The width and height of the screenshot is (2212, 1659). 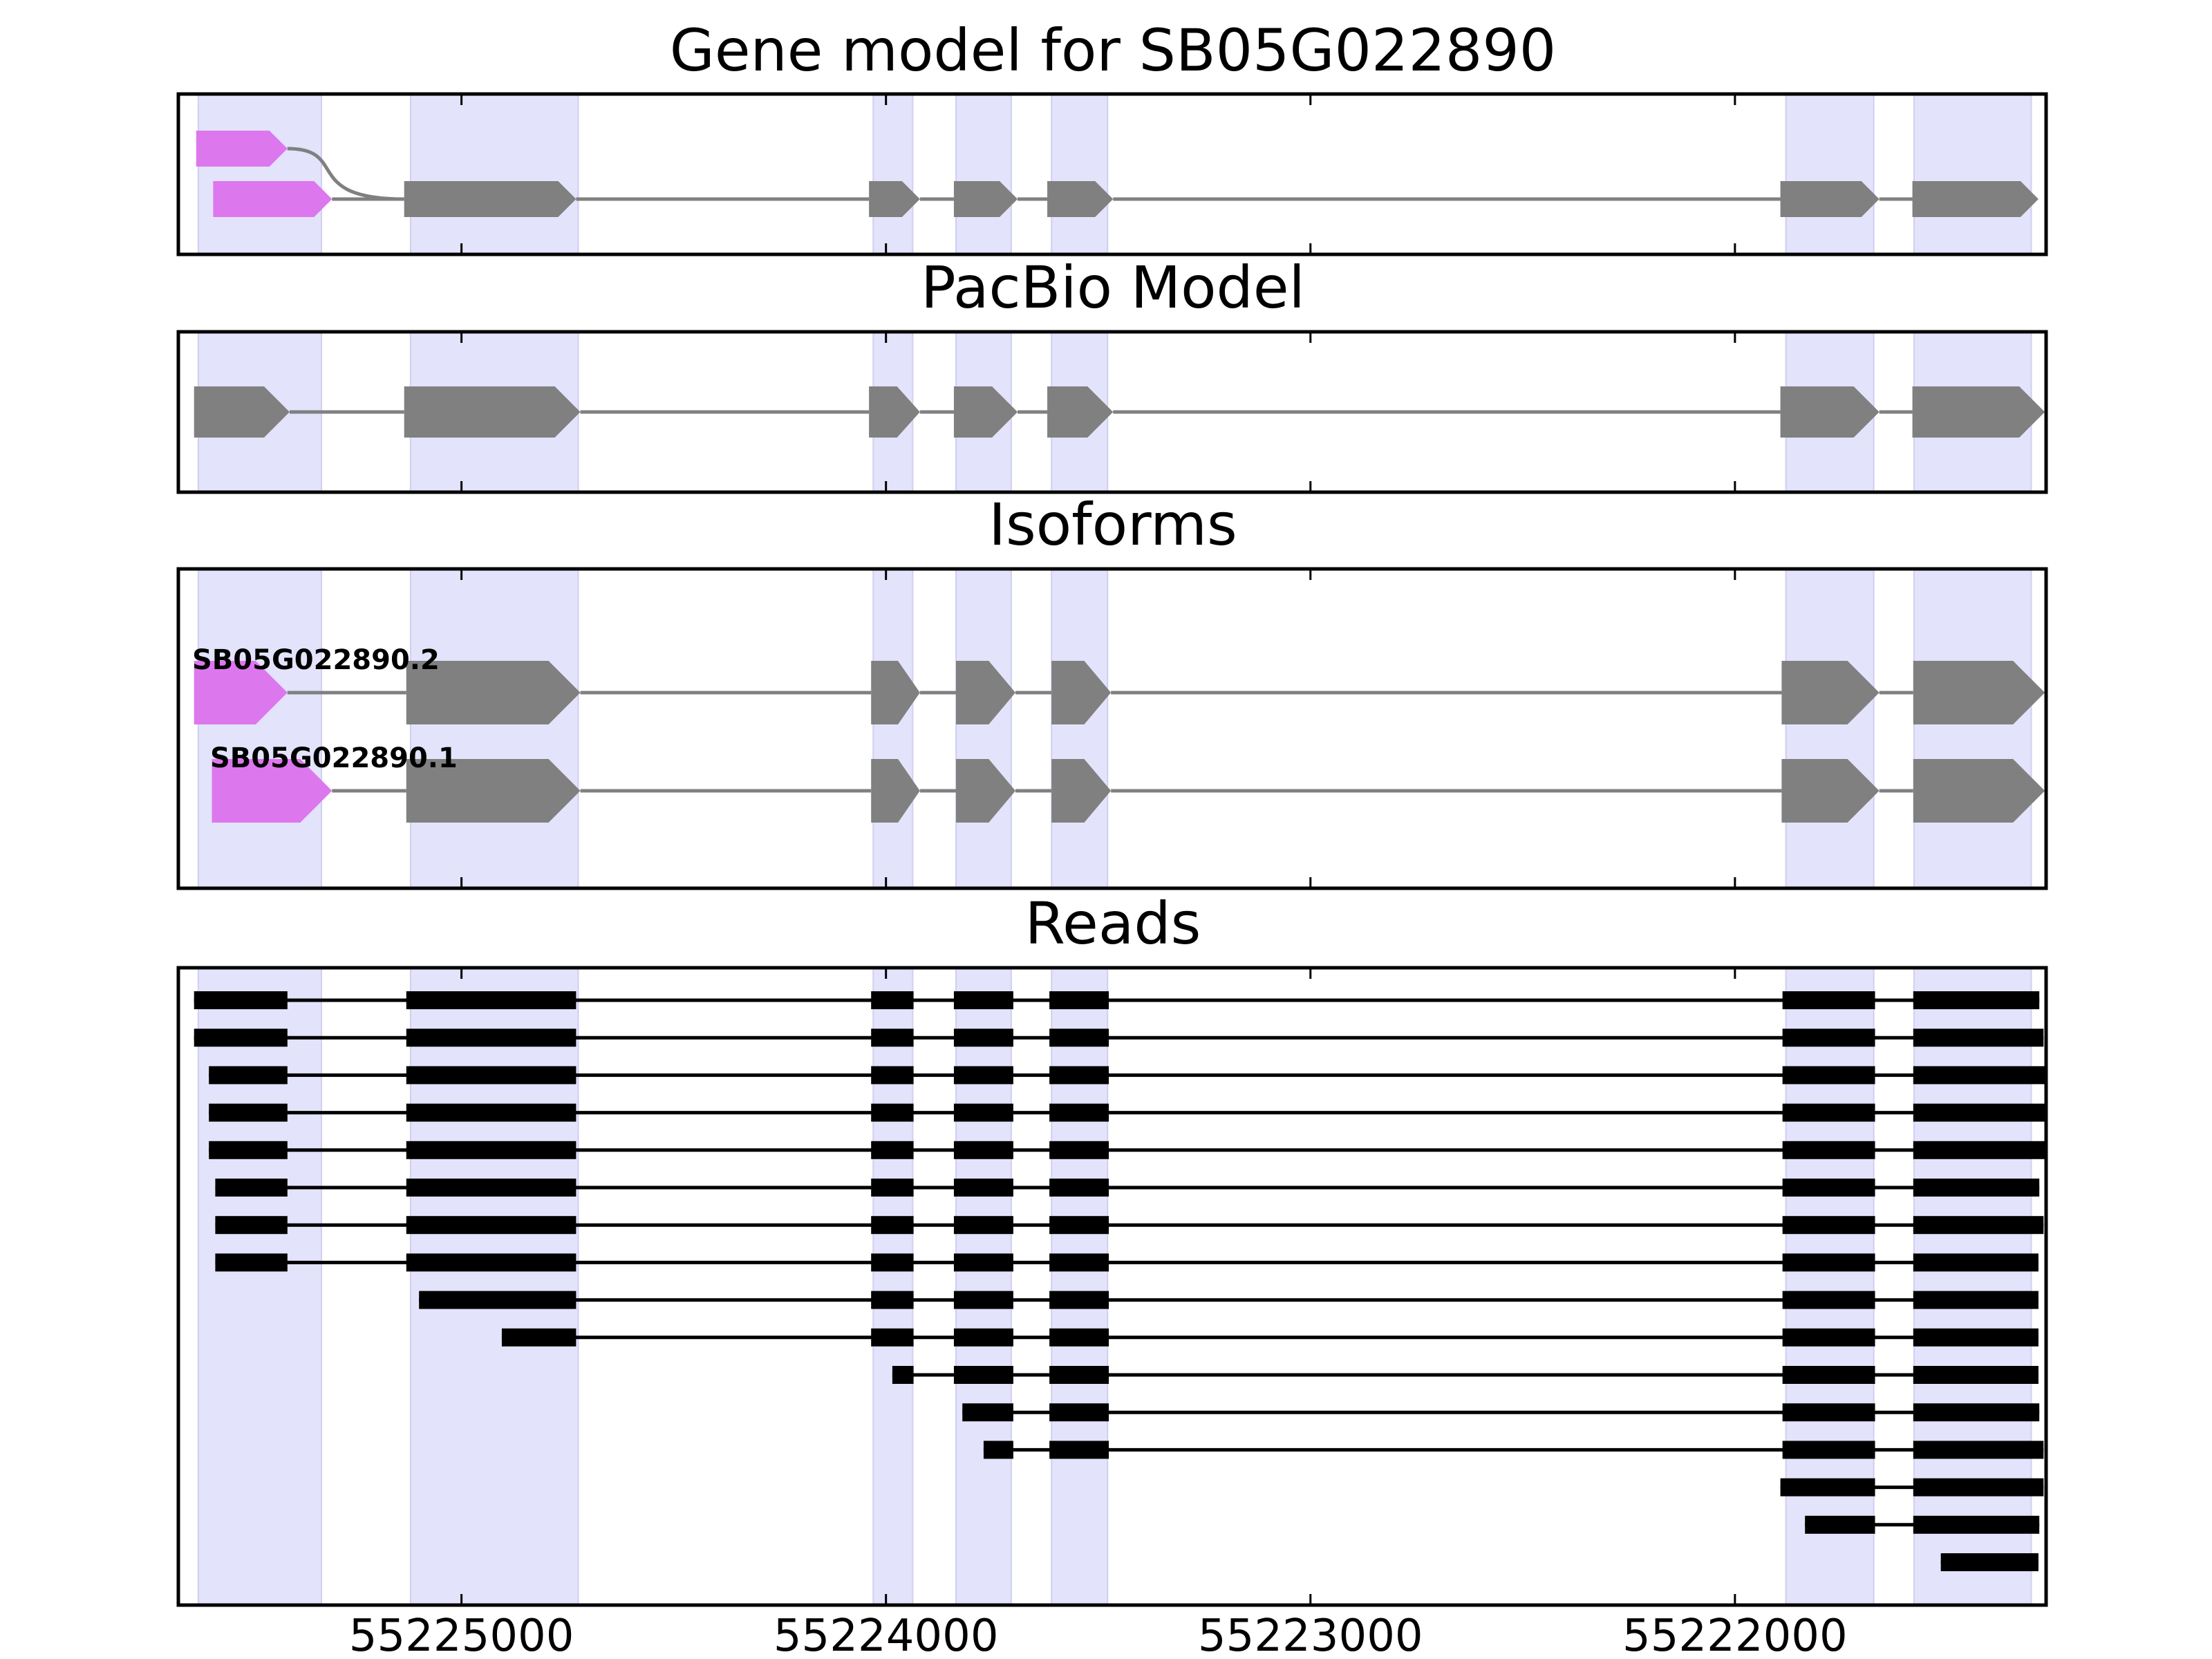 What do you see at coordinates (1735, 1635) in the screenshot?
I see `x-tick-label: 55222000` at bounding box center [1735, 1635].